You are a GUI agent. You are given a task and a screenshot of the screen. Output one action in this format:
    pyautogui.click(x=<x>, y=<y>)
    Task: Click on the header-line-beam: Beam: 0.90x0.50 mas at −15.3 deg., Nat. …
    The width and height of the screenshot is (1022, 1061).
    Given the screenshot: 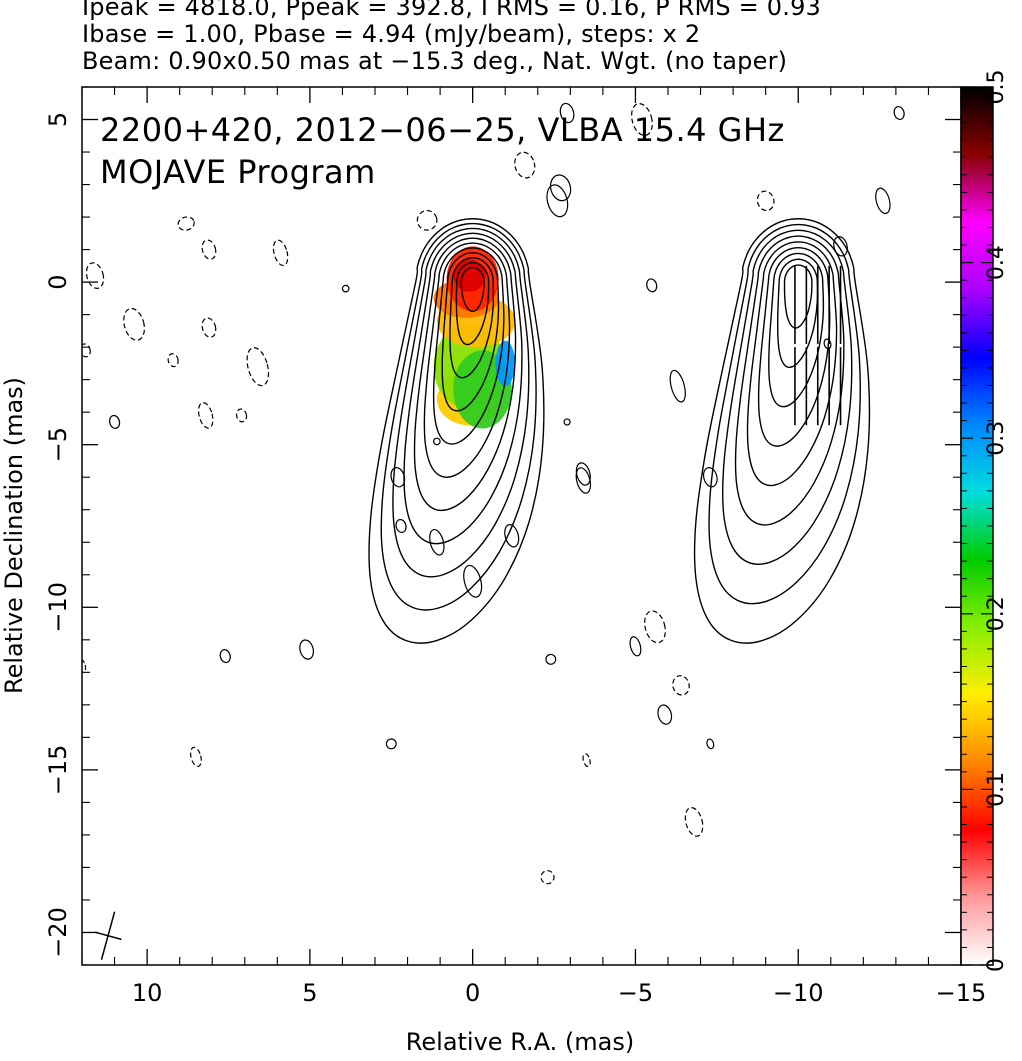 What is the action you would take?
    pyautogui.click(x=435, y=61)
    